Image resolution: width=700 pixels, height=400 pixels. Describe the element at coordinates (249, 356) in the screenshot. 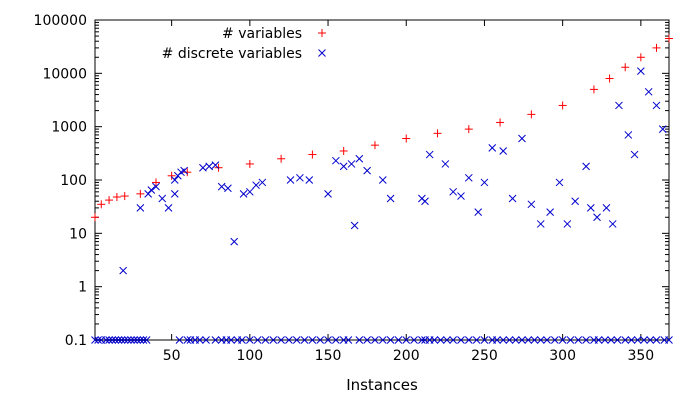

I see `x-tick-label: 100` at that location.